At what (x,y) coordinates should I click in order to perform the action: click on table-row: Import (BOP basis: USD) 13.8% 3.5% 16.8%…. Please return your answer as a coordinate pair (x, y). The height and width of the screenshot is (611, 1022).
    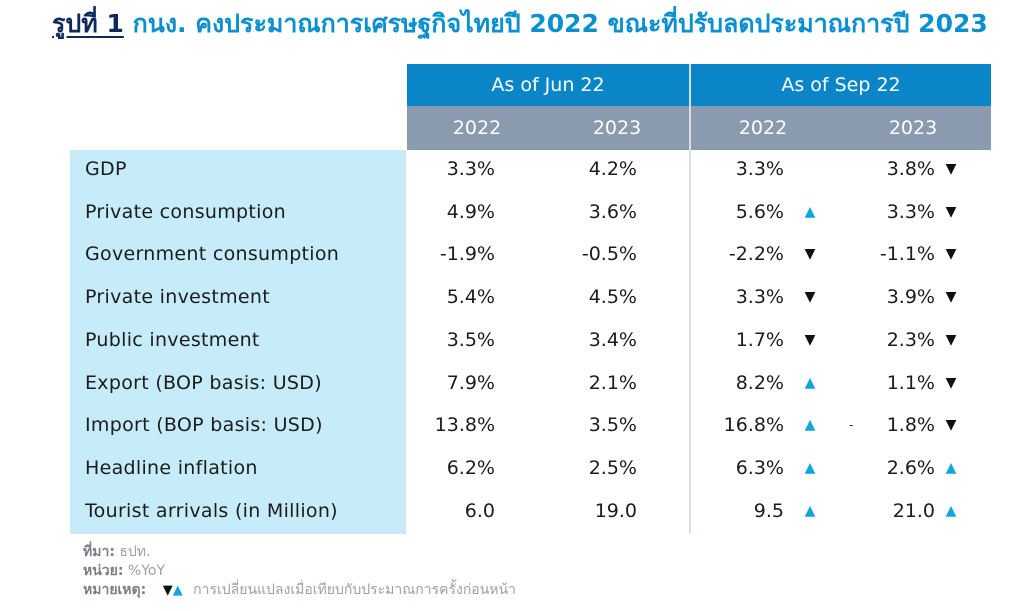
    Looking at the image, I should click on (511, 427).